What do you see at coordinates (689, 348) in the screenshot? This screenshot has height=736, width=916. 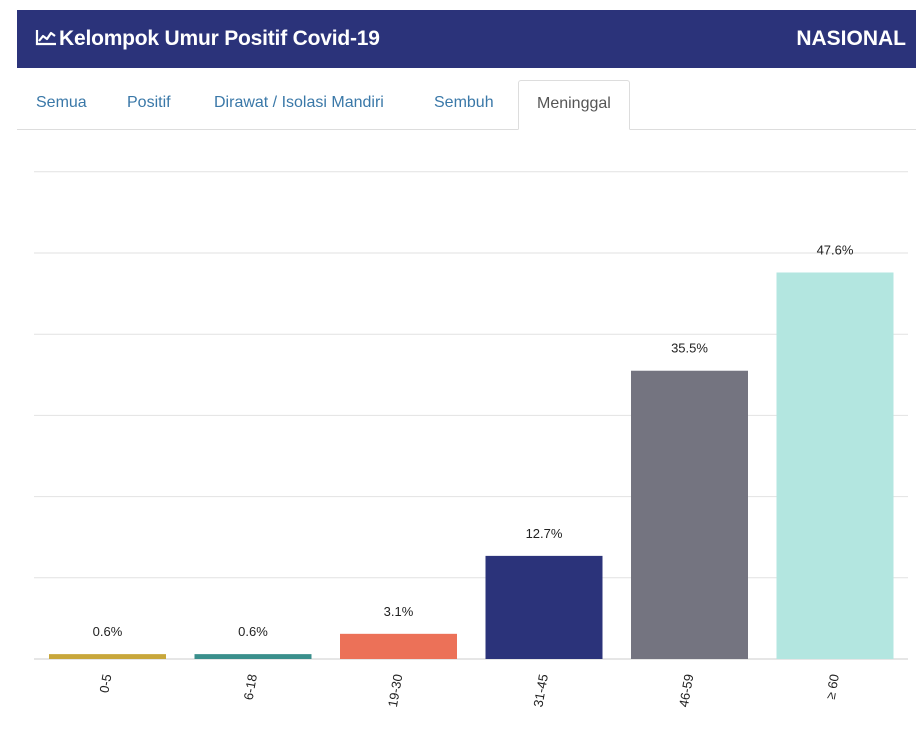 I see `data-label-4: 35.5%` at bounding box center [689, 348].